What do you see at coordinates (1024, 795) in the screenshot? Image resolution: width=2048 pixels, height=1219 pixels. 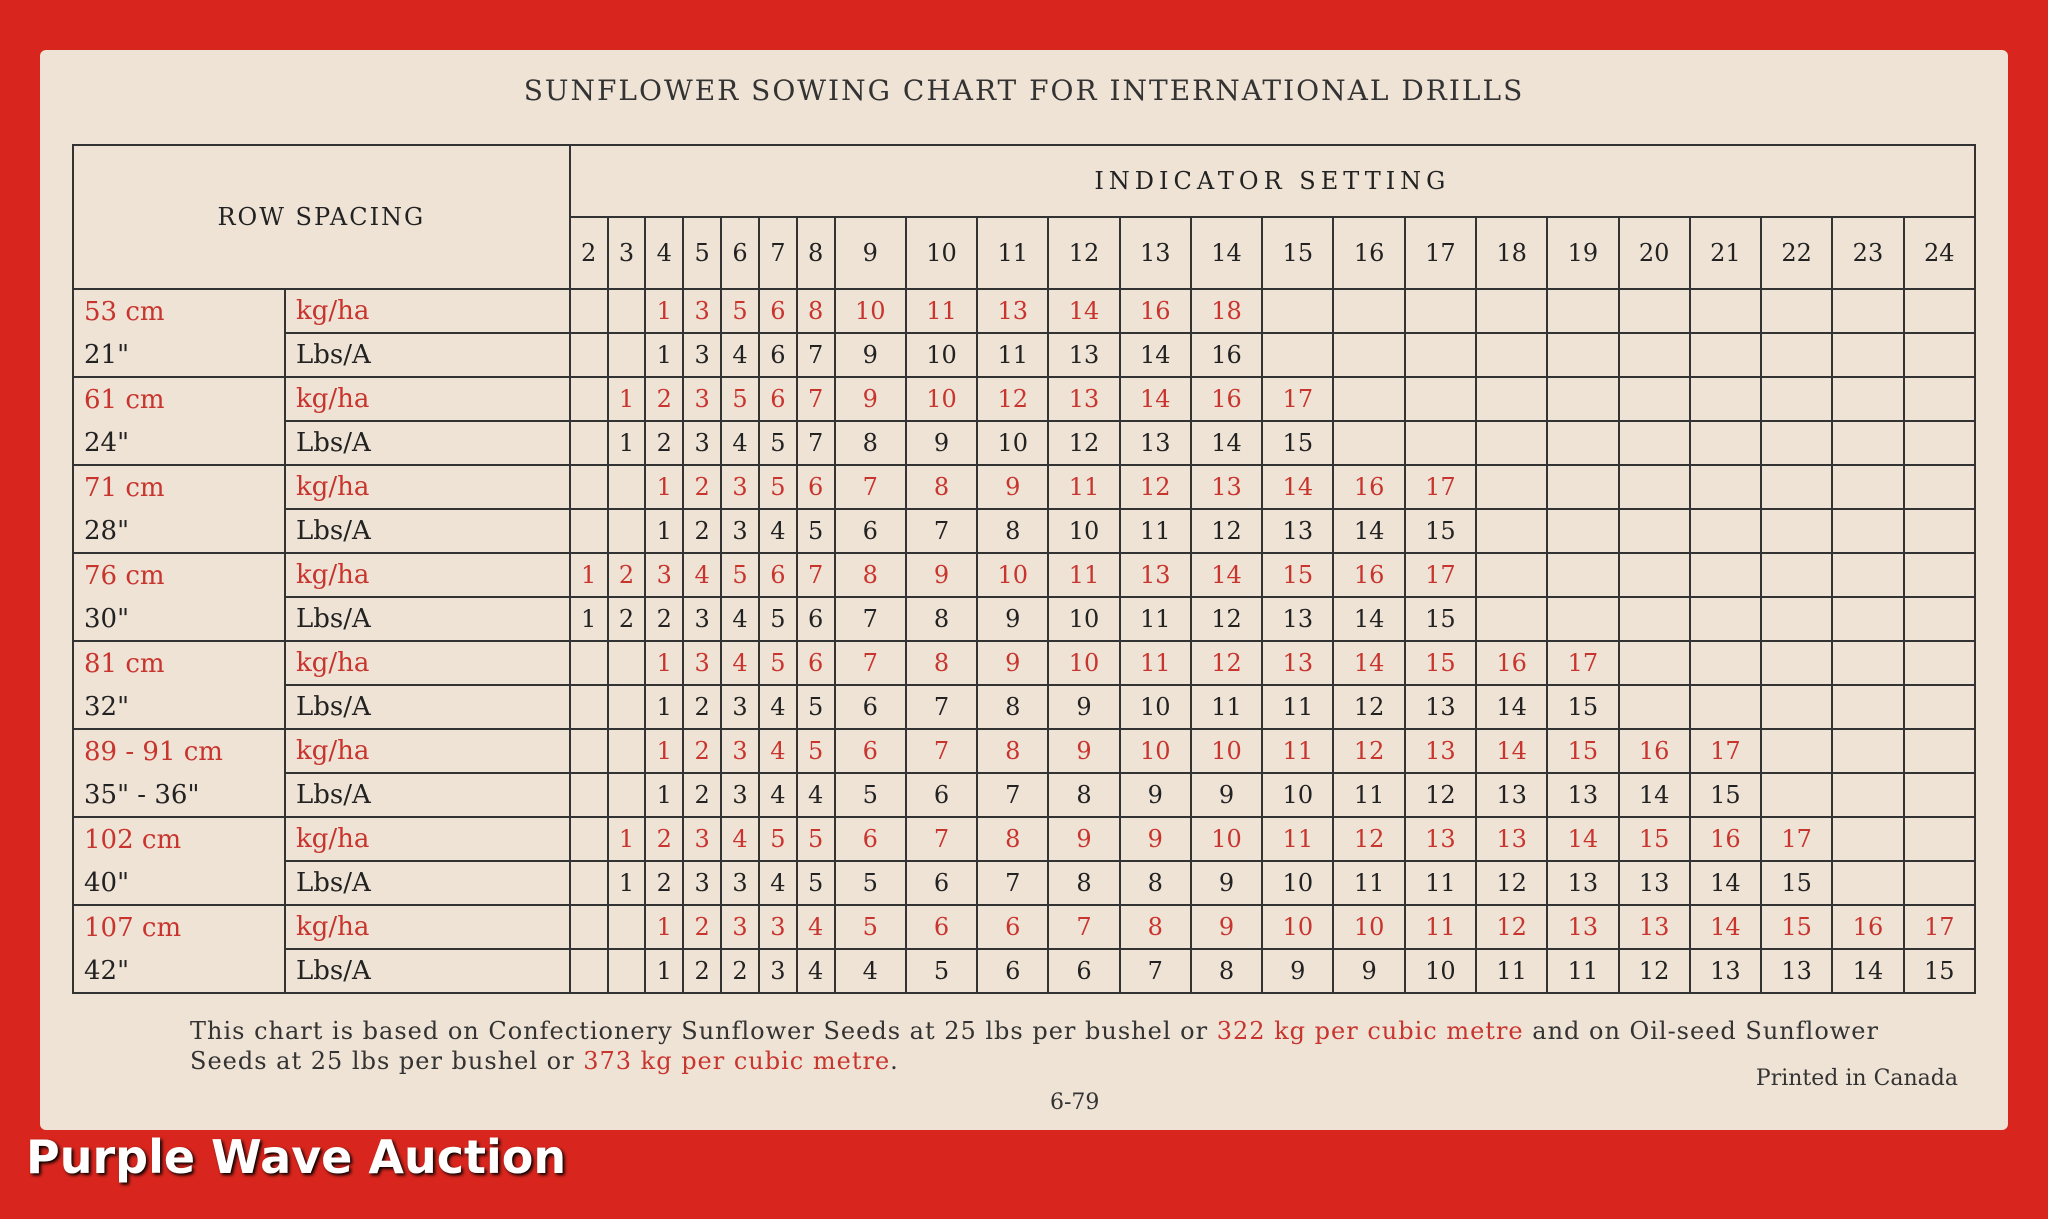 I see `data-row: 35" - 36" Lbs/A 1 2 3 4 4 5 6 7 8 9 9 10 11 12 13 13 14 15` at bounding box center [1024, 795].